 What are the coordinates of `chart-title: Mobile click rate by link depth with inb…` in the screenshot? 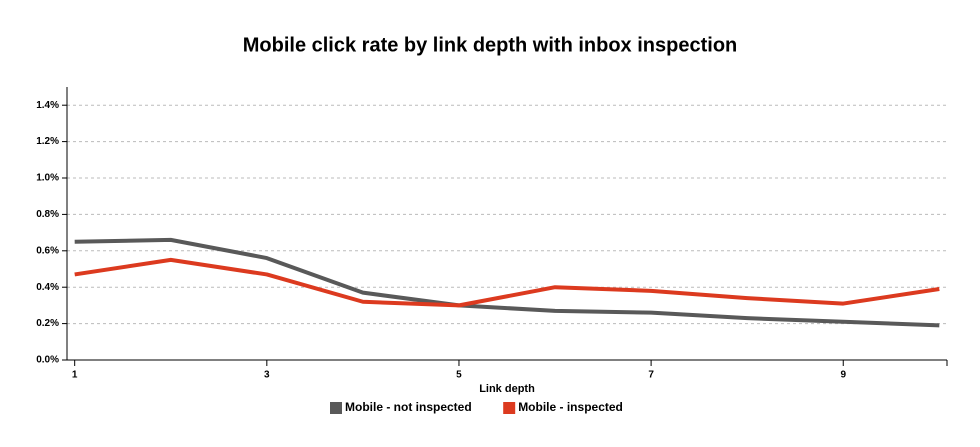 It's located at (490, 45).